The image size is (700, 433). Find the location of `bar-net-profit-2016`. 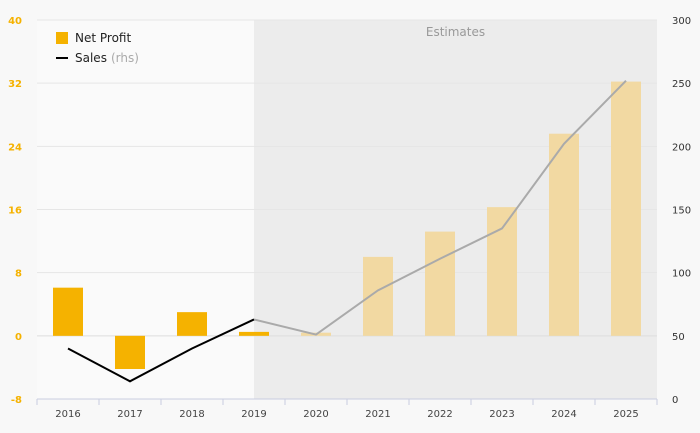

bar-net-profit-2016 is located at coordinates (68, 311).